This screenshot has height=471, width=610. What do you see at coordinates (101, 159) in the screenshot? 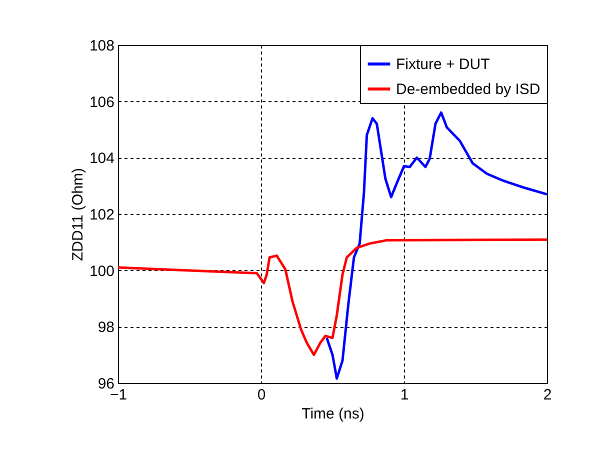
I see `y-tick-label: 104` at bounding box center [101, 159].